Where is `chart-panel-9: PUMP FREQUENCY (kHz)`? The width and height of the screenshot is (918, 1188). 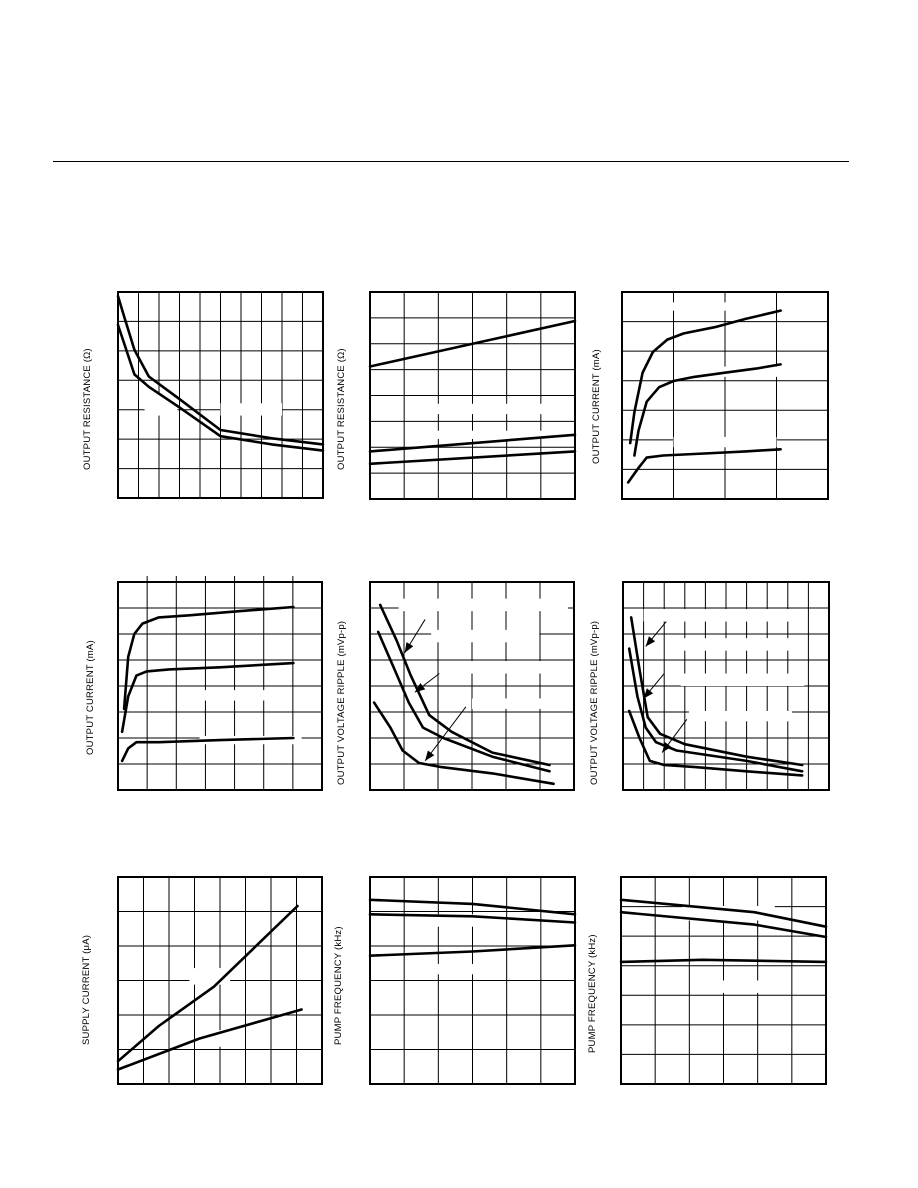 chart-panel-9: PUMP FREQUENCY (kHz) is located at coordinates (707, 980).